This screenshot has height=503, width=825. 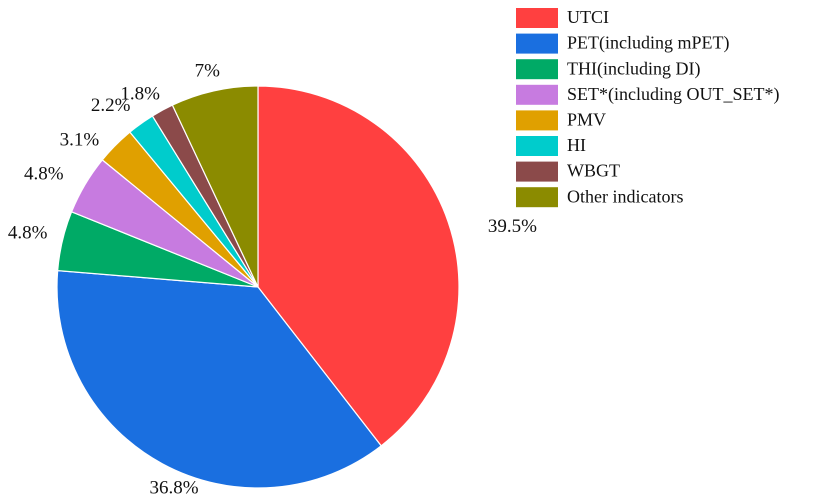 What do you see at coordinates (576, 145) in the screenshot?
I see `legend-label-hi: HI` at bounding box center [576, 145].